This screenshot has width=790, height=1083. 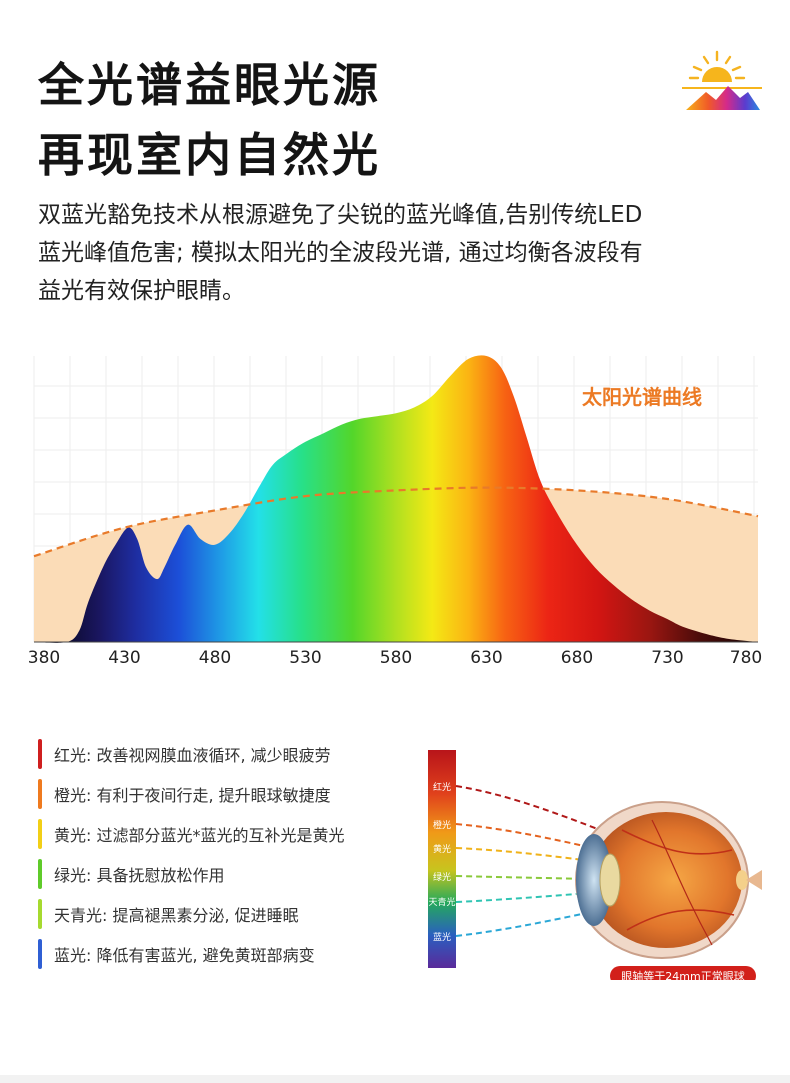 I want to click on band-label-orange: 橙光, so click(x=442, y=825).